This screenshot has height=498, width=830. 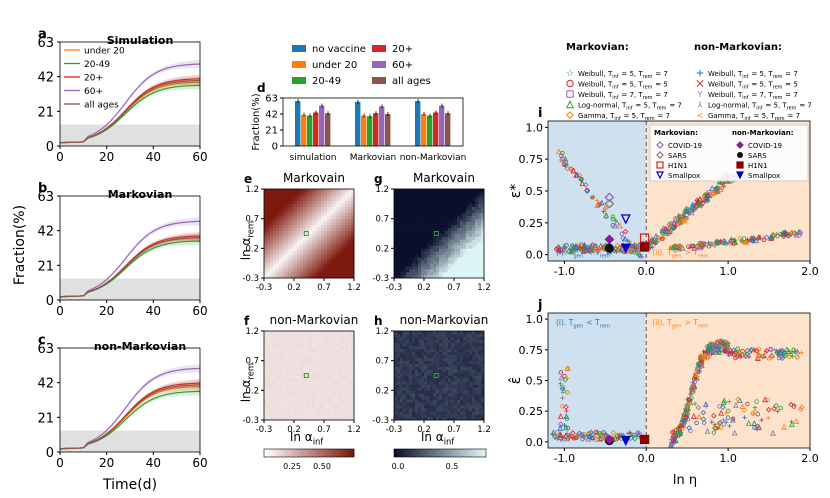 I want to click on colorbar-tick-label: 0.5, so click(x=452, y=466).